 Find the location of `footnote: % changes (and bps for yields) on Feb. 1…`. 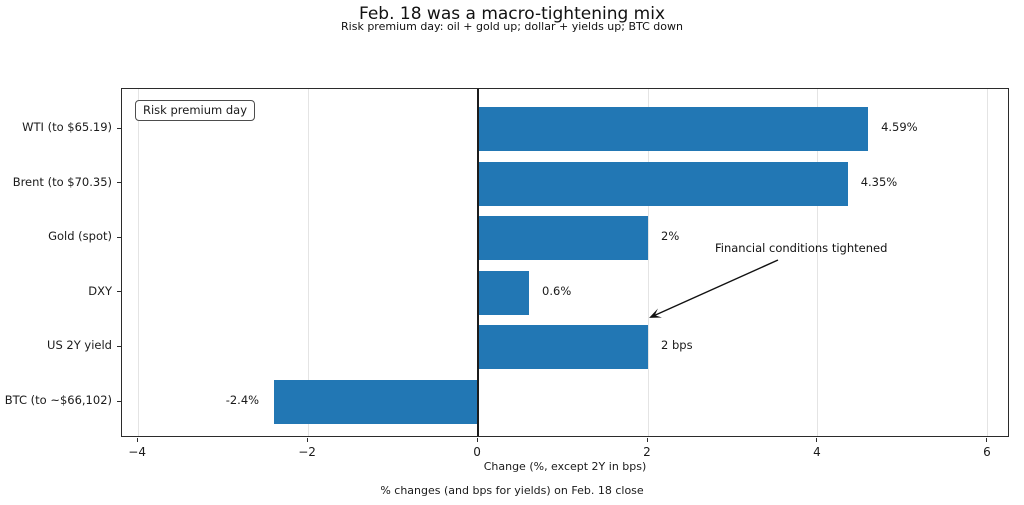

footnote: % changes (and bps for yields) on Feb. 1… is located at coordinates (512, 490).